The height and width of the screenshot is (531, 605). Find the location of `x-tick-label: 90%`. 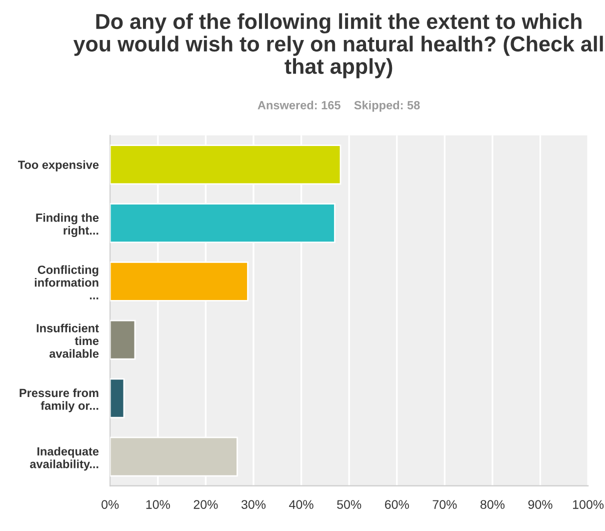

x-tick-label: 90% is located at coordinates (540, 504).